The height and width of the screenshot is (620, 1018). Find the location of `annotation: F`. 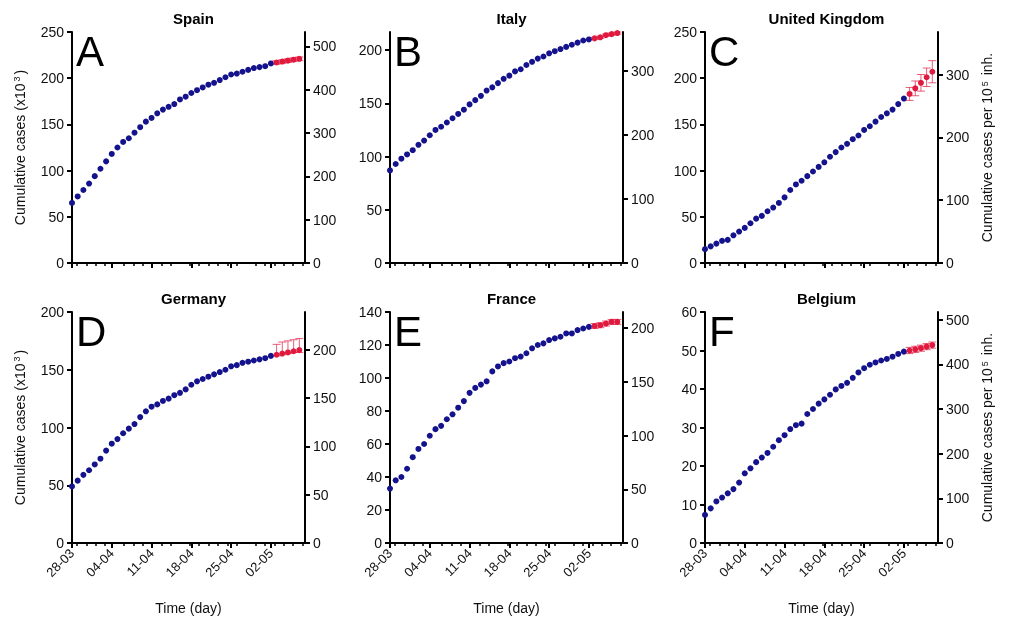

annotation: F is located at coordinates (722, 331).